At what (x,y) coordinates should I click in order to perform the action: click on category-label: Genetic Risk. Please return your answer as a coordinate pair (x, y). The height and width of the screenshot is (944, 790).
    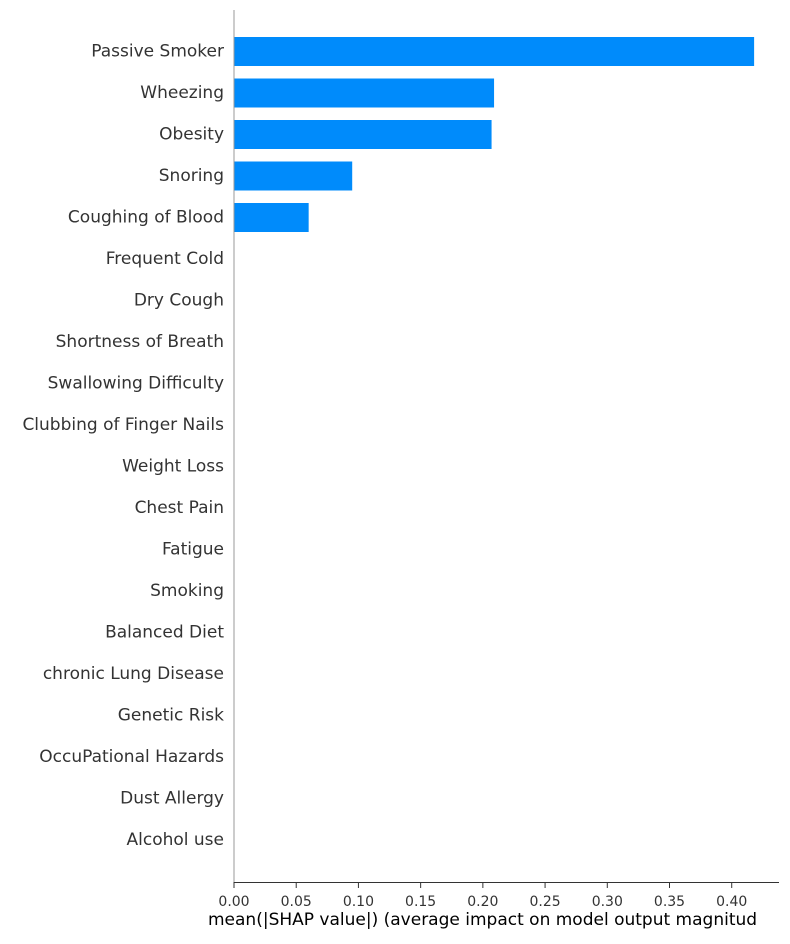
    Looking at the image, I should click on (171, 716).